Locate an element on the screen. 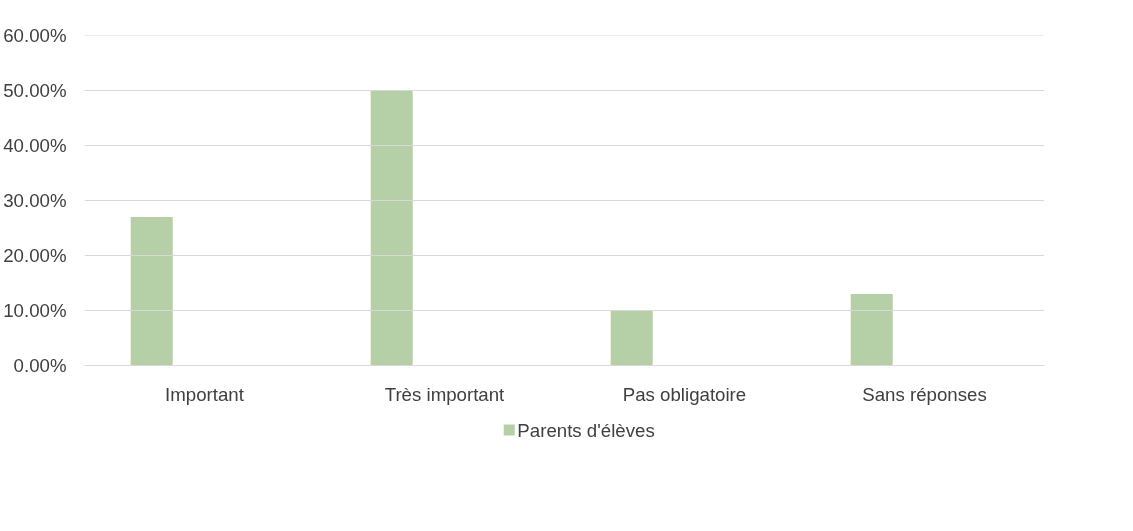  y-tick-label: 0.00% is located at coordinates (40, 365).